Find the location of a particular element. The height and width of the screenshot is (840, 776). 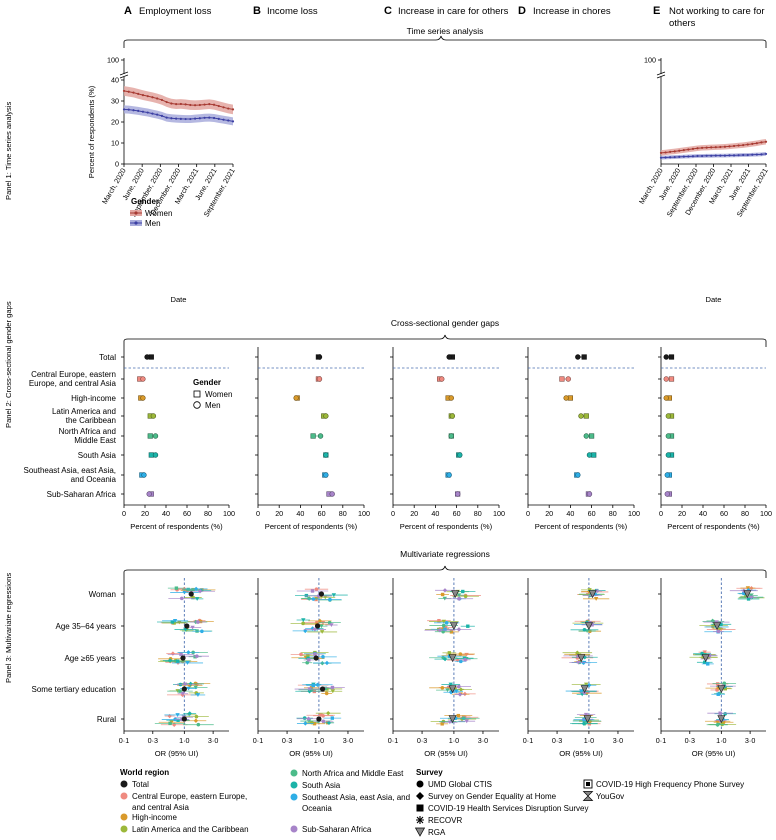

x-tick-label: 1·0 is located at coordinates (721, 740).